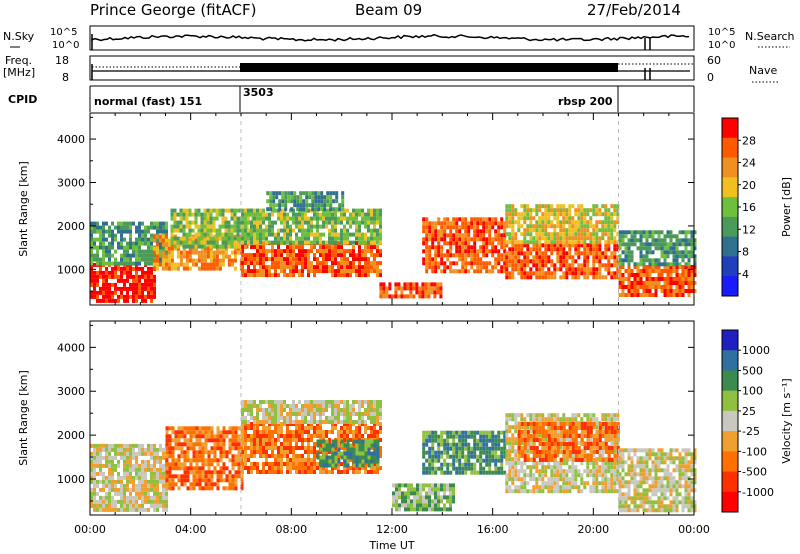  Describe the element at coordinates (173, 10) in the screenshot. I see `station-title: Prince George (fitACF)` at that location.